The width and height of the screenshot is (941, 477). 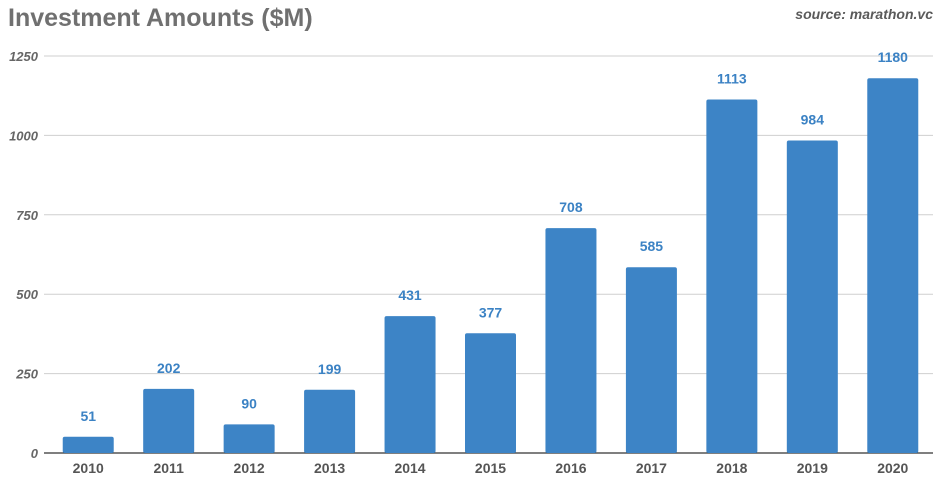 What do you see at coordinates (731, 468) in the screenshot?
I see `x-tick-label-2018: 2018` at bounding box center [731, 468].